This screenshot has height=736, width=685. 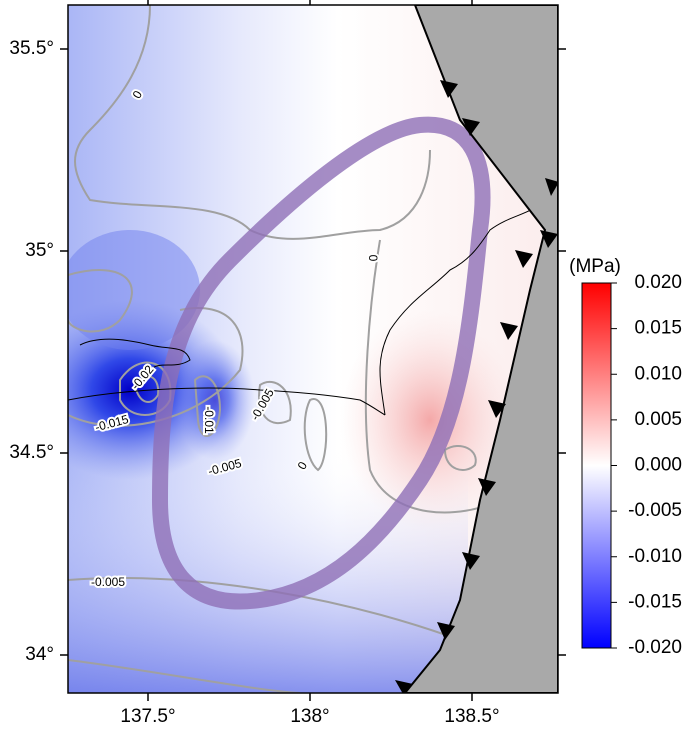 What do you see at coordinates (658, 465) in the screenshot?
I see `colorbar-label: 0.000` at bounding box center [658, 465].